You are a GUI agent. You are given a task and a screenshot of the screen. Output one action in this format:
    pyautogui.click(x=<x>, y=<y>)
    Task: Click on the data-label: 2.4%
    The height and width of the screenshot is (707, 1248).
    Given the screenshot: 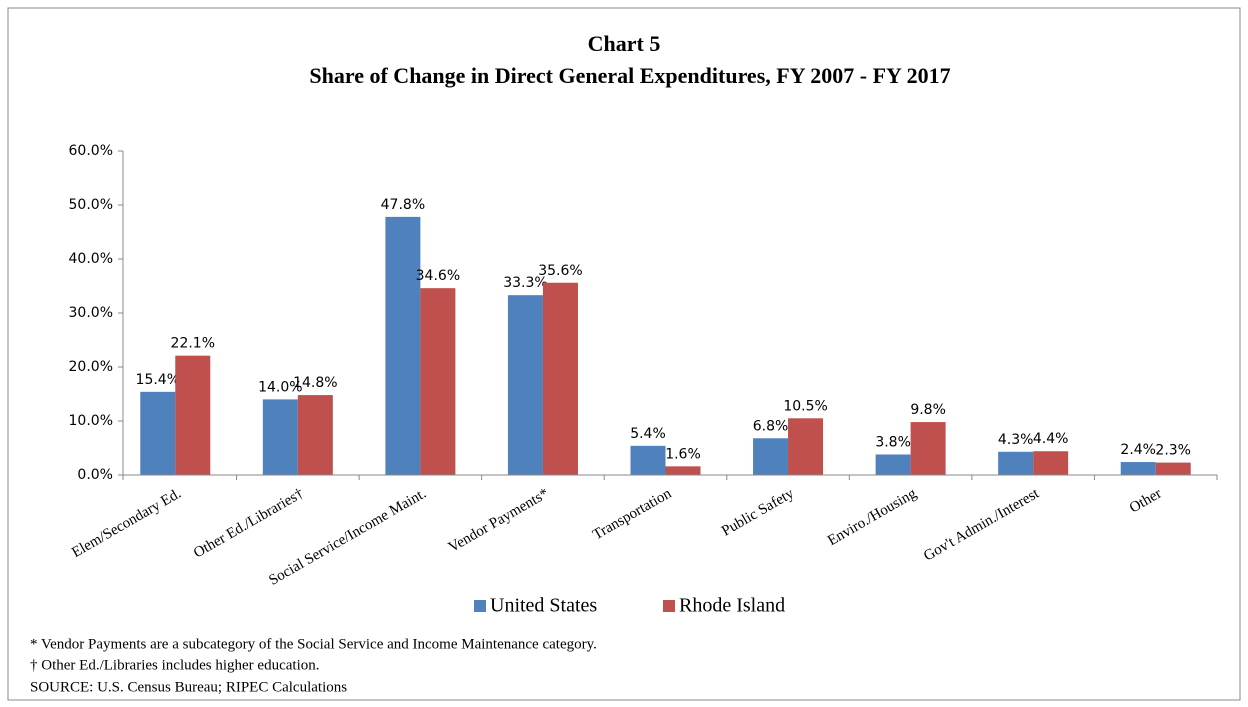 What is the action you would take?
    pyautogui.click(x=1138, y=450)
    